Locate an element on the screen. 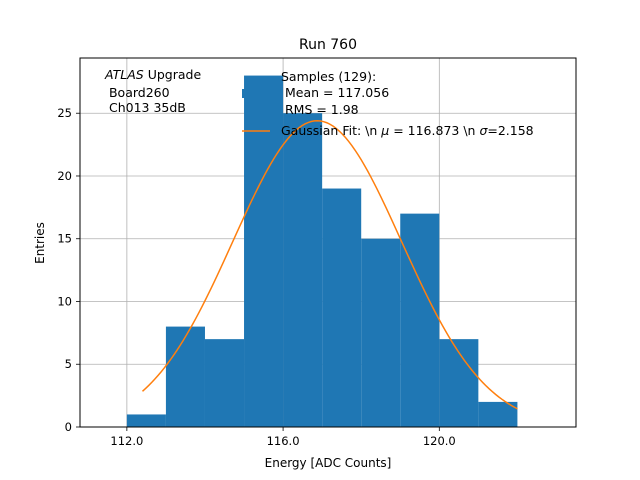  atlas-annotation: ATLAS Upgrade Board260 Ch013 35dB is located at coordinates (152, 91).